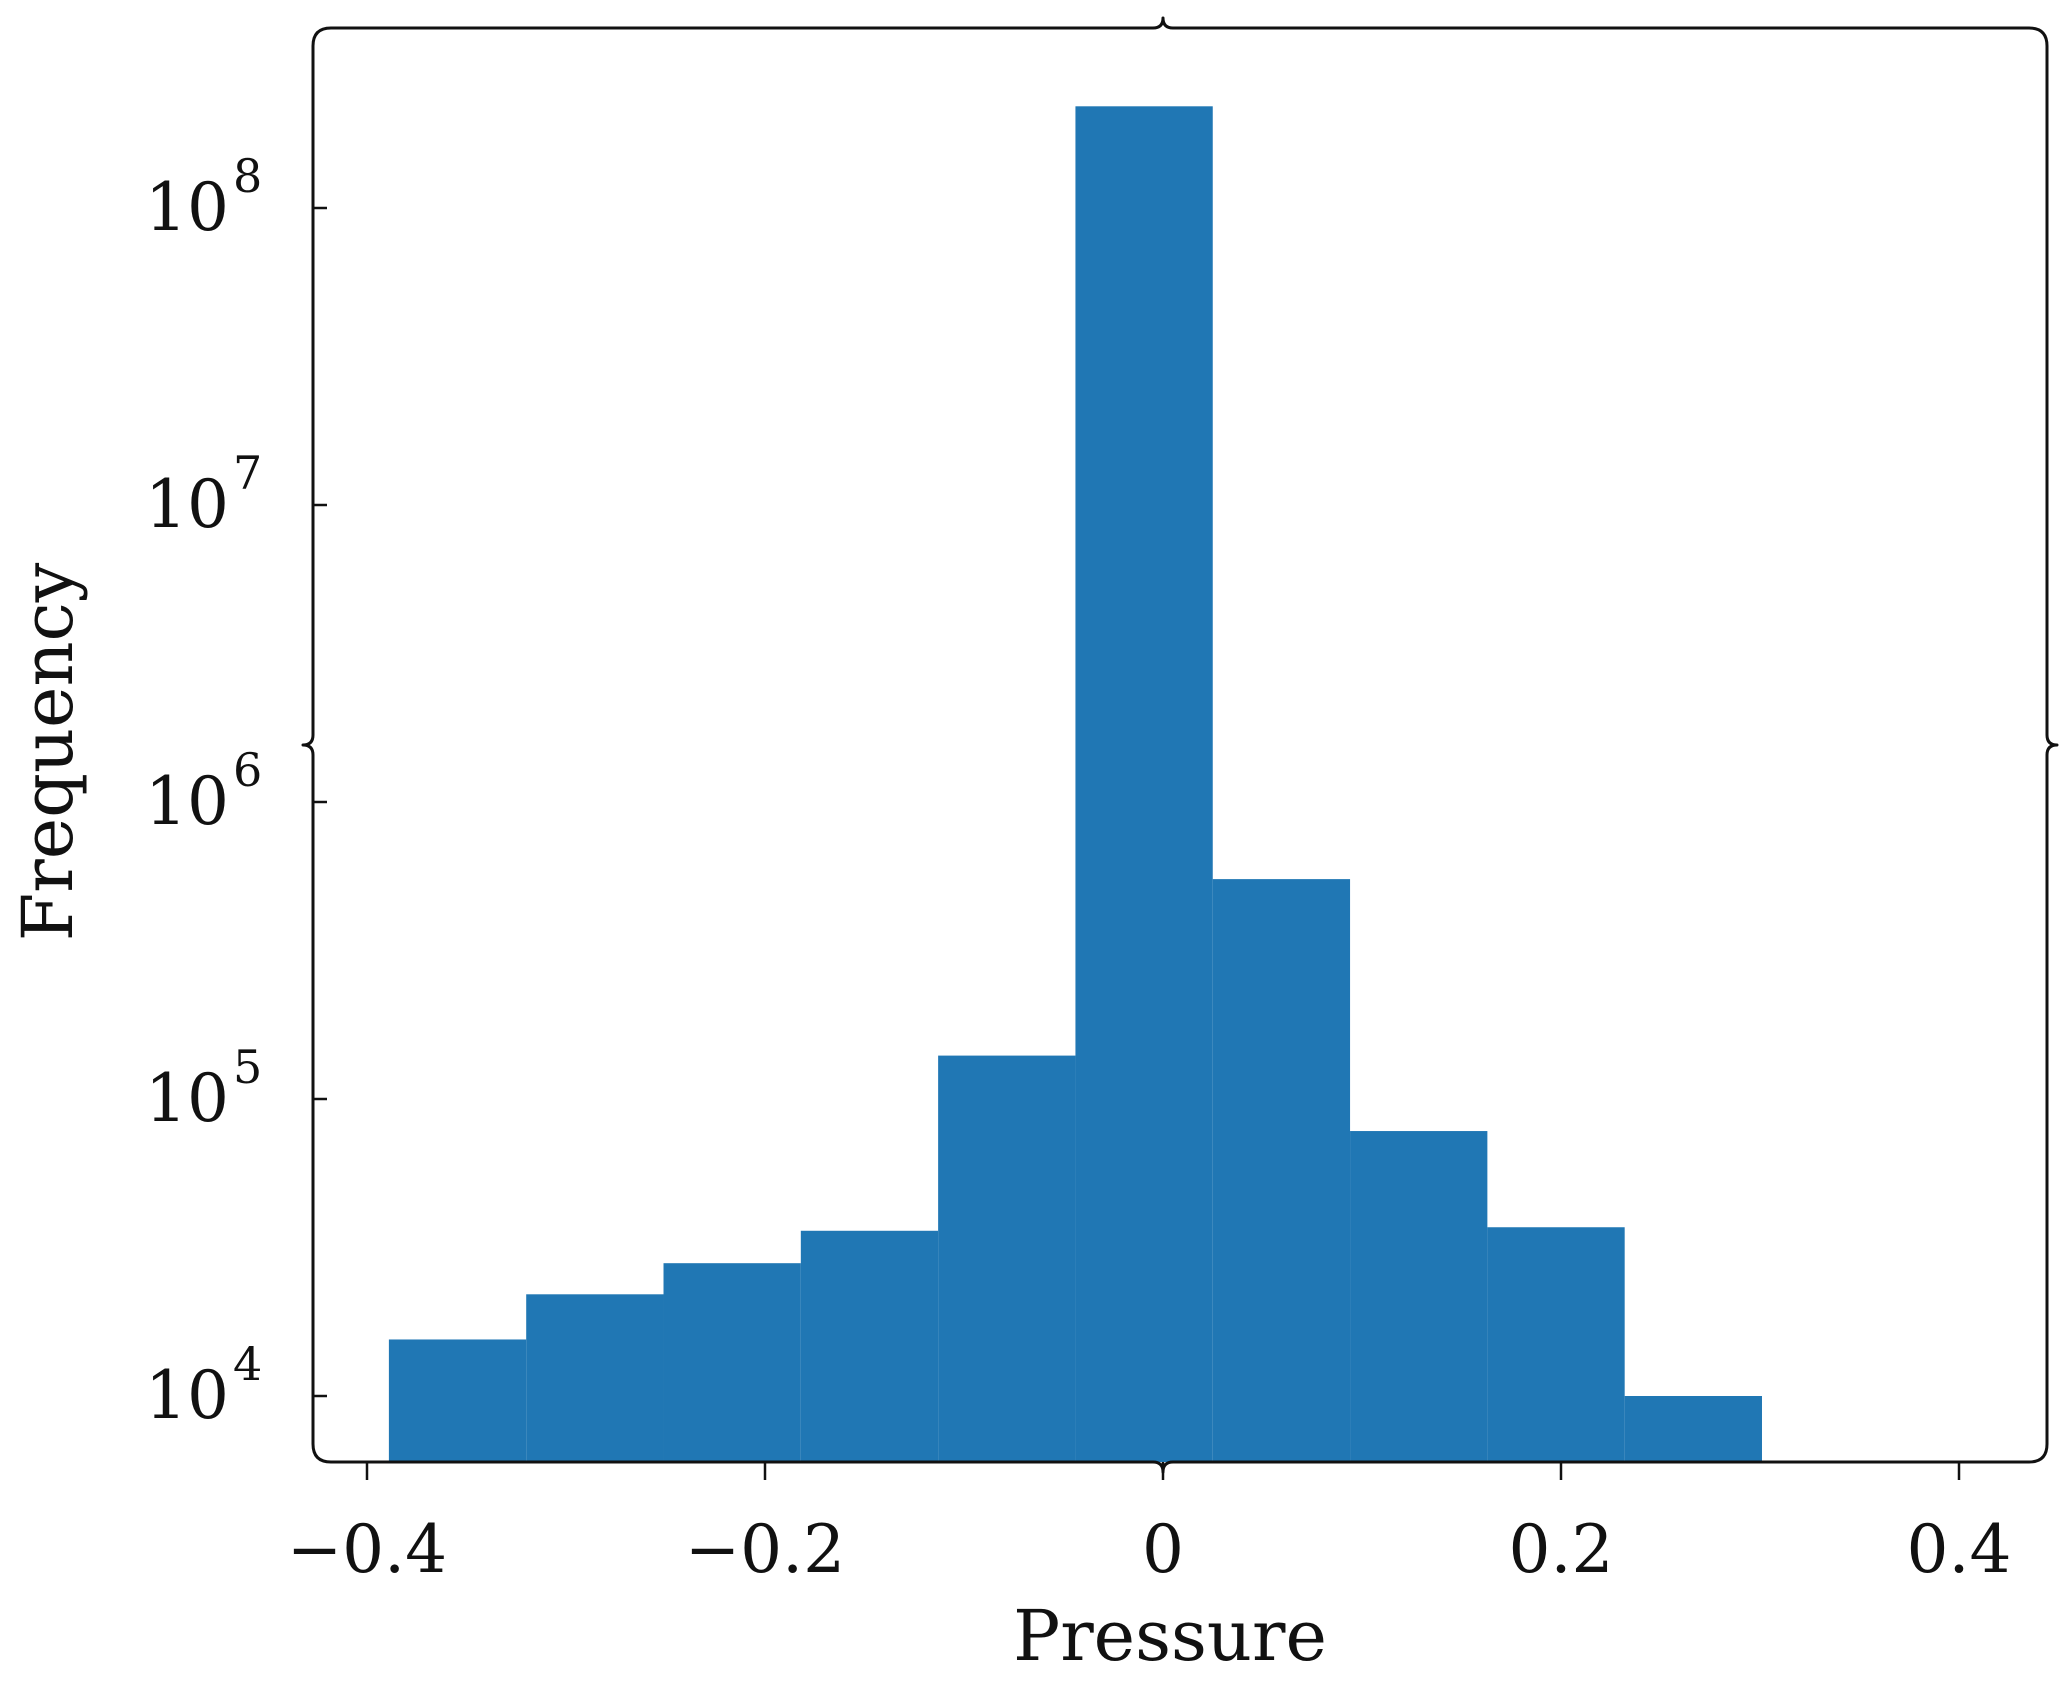  Describe the element at coordinates (247, 1067) in the screenshot. I see `y-tick-exponent: 5` at that location.